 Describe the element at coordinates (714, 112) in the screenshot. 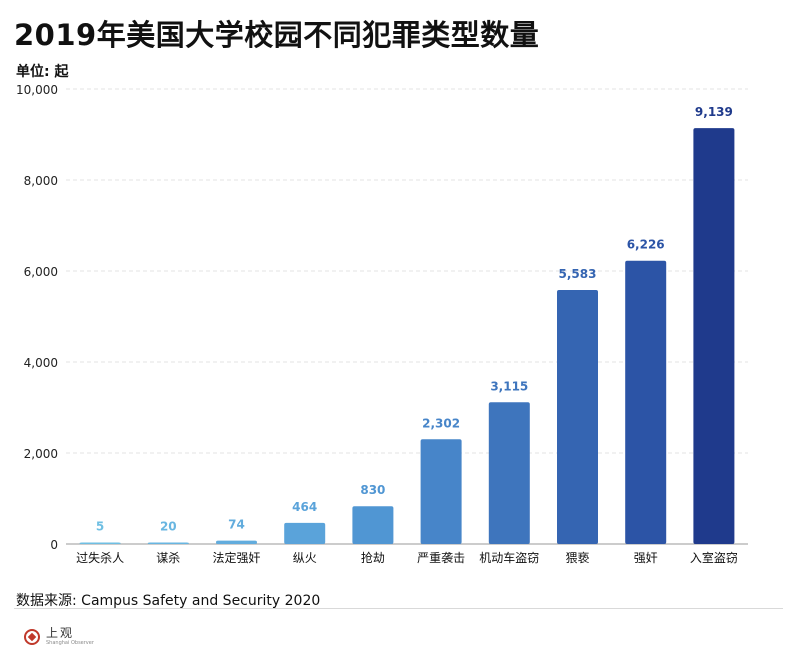

I see `data-label: 9,139` at that location.